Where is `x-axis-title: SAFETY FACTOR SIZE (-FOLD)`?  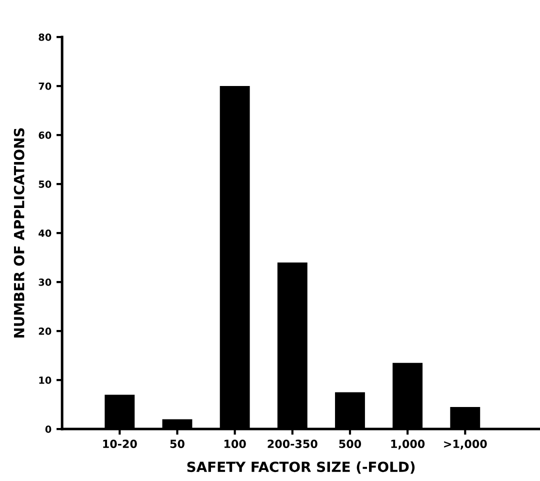
x-axis-title: SAFETY FACTOR SIZE (-FOLD) is located at coordinates (301, 467).